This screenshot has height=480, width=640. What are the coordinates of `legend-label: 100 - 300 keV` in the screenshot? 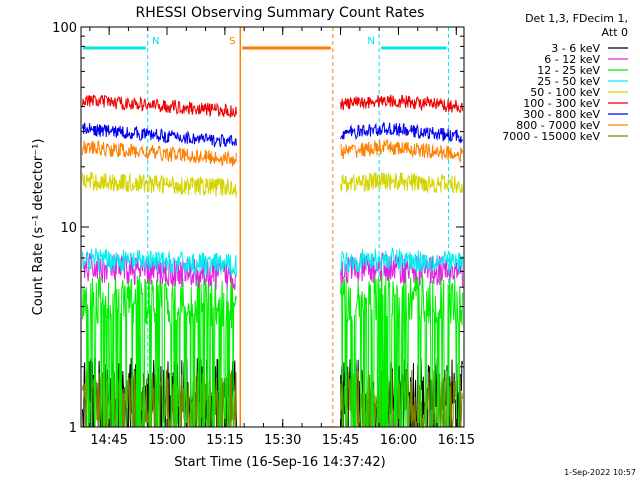 It's located at (561, 103).